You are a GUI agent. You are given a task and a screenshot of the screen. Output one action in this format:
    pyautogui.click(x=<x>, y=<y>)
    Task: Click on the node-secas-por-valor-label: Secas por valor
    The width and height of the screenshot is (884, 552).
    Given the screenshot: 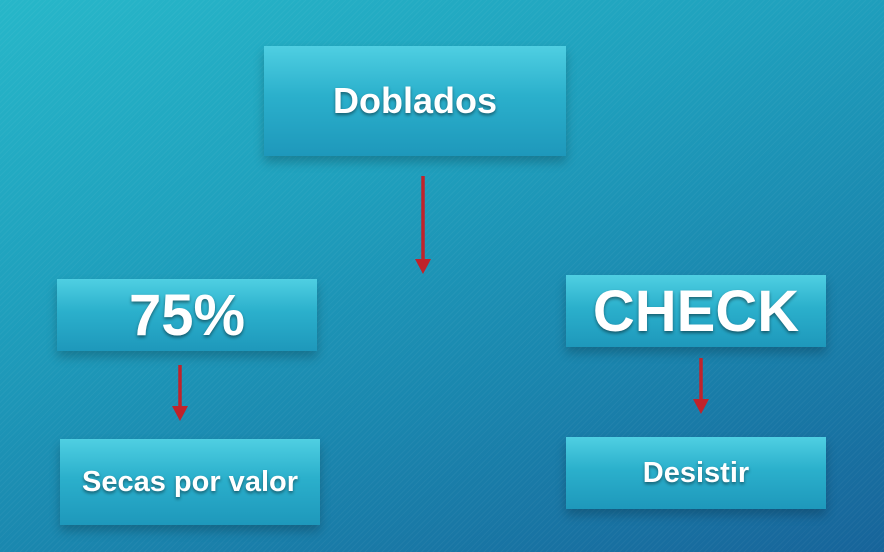 What is the action you would take?
    pyautogui.click(x=190, y=482)
    